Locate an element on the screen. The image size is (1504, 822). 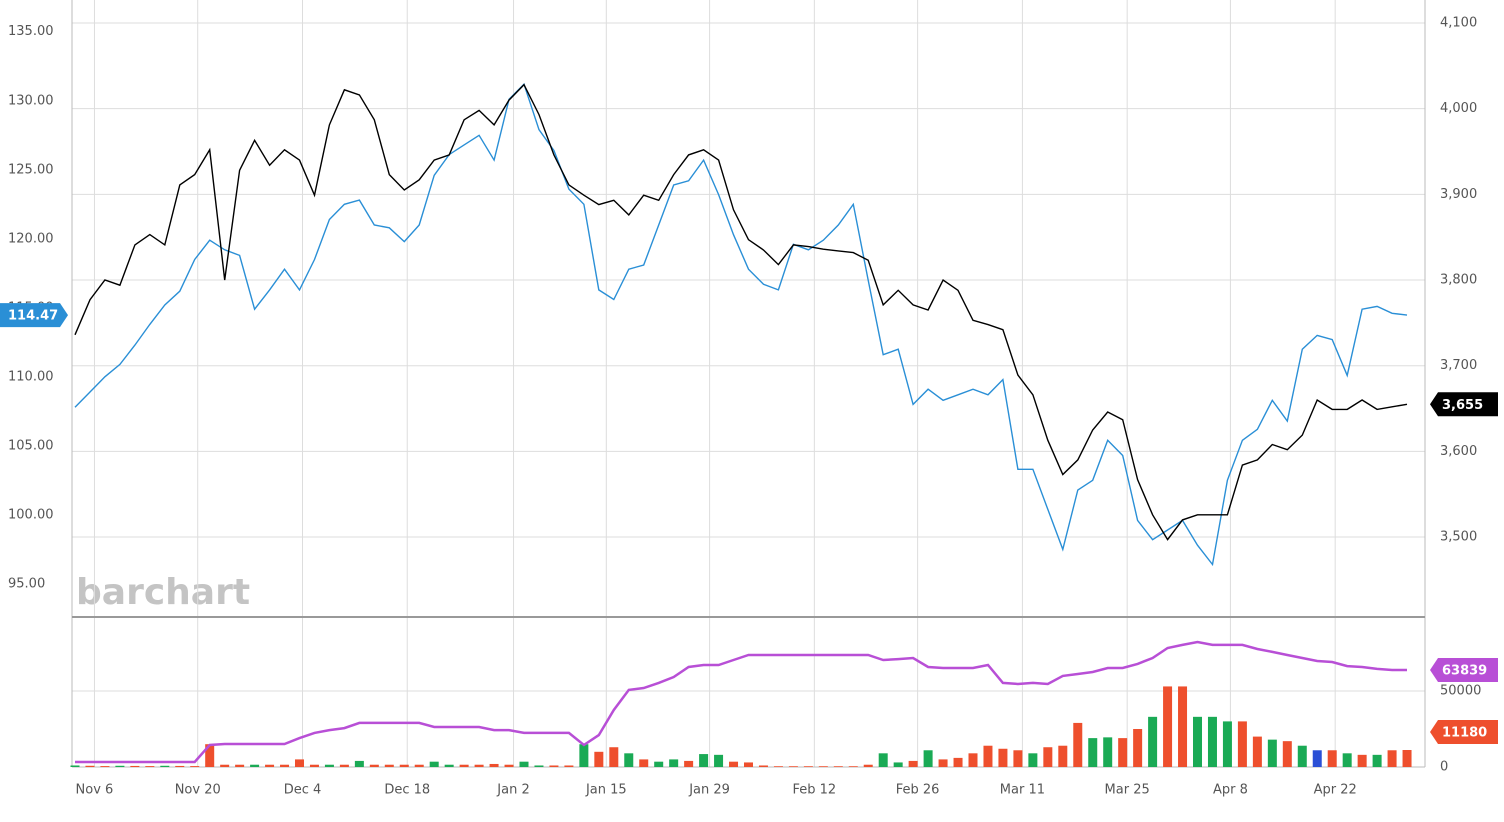
last-value-badge: 3,655 is located at coordinates (1462, 405).